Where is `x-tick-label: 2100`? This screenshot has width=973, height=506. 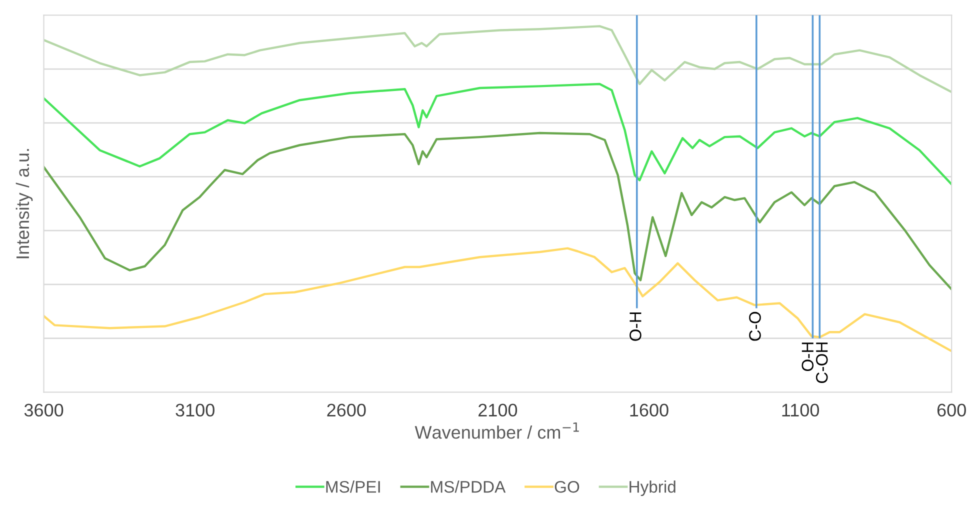
x-tick-label: 2100 is located at coordinates (498, 410).